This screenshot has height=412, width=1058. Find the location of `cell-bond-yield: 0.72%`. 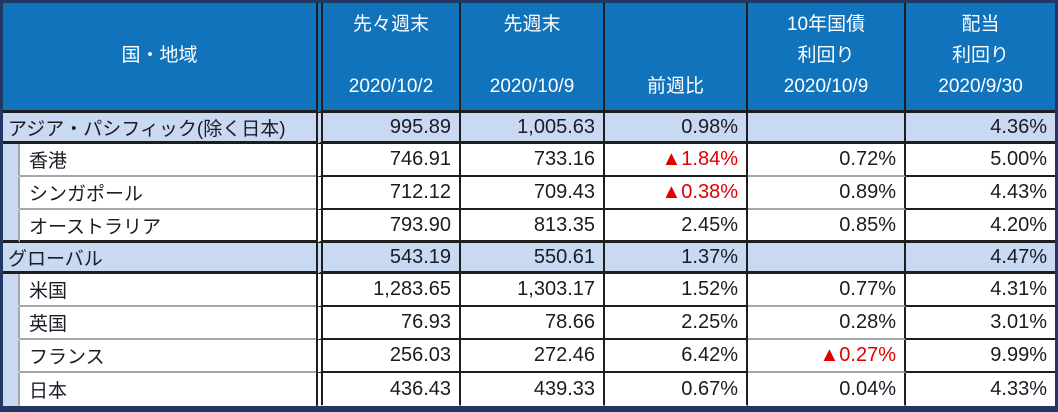

cell-bond-yield: 0.72% is located at coordinates (827, 160).